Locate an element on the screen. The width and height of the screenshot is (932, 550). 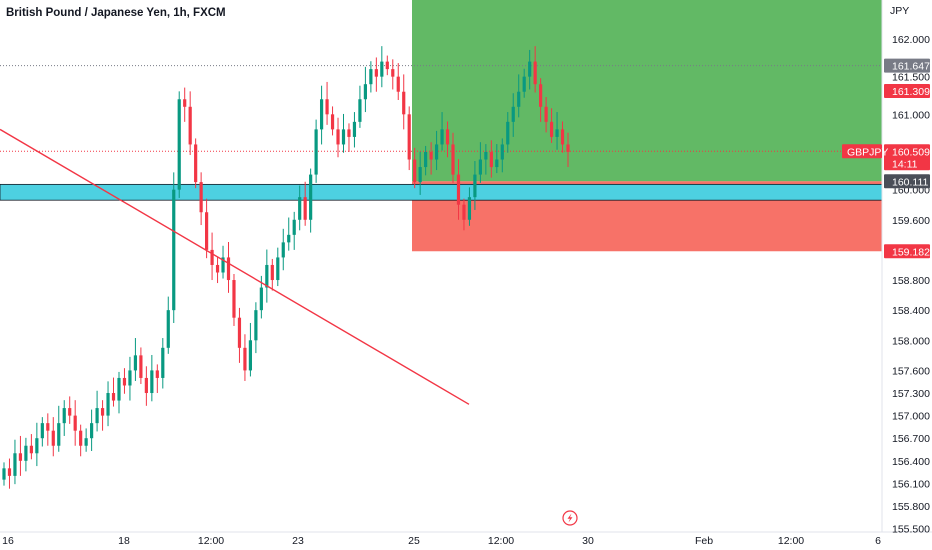
y-tick-label: 157.300 is located at coordinates (911, 394).